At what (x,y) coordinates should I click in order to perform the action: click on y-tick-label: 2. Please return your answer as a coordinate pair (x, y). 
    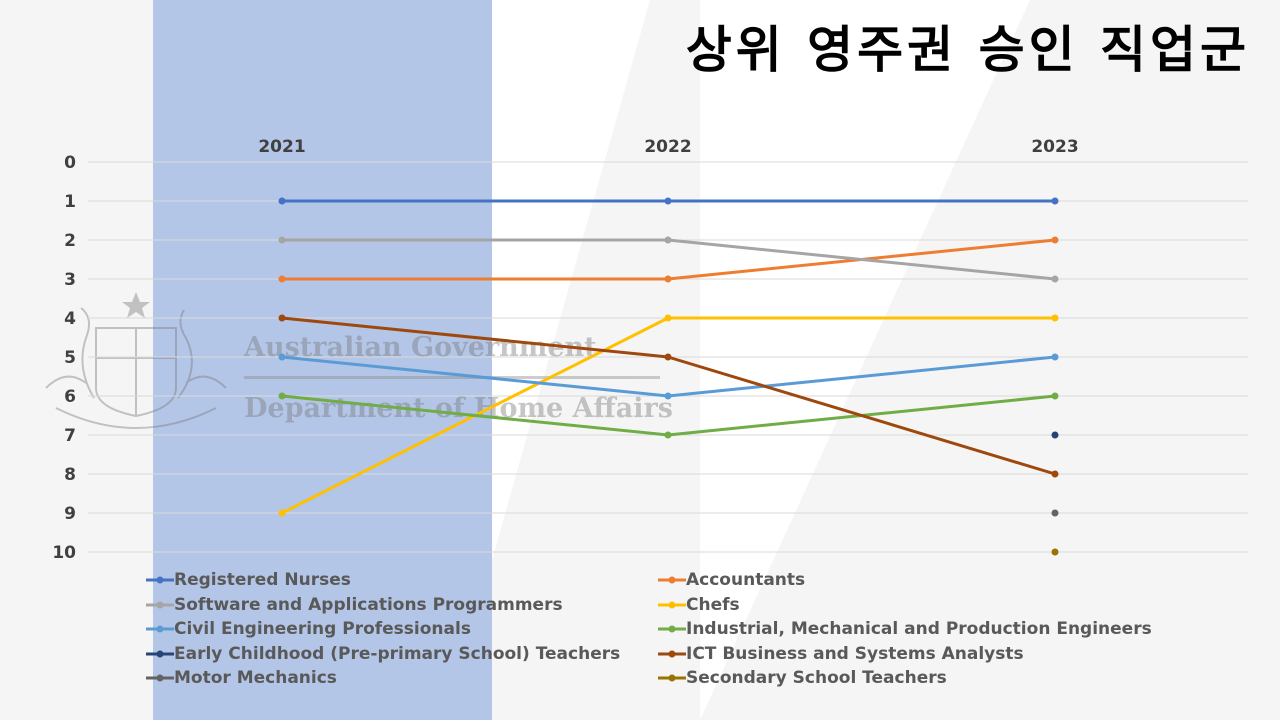
    Looking at the image, I should click on (70, 241).